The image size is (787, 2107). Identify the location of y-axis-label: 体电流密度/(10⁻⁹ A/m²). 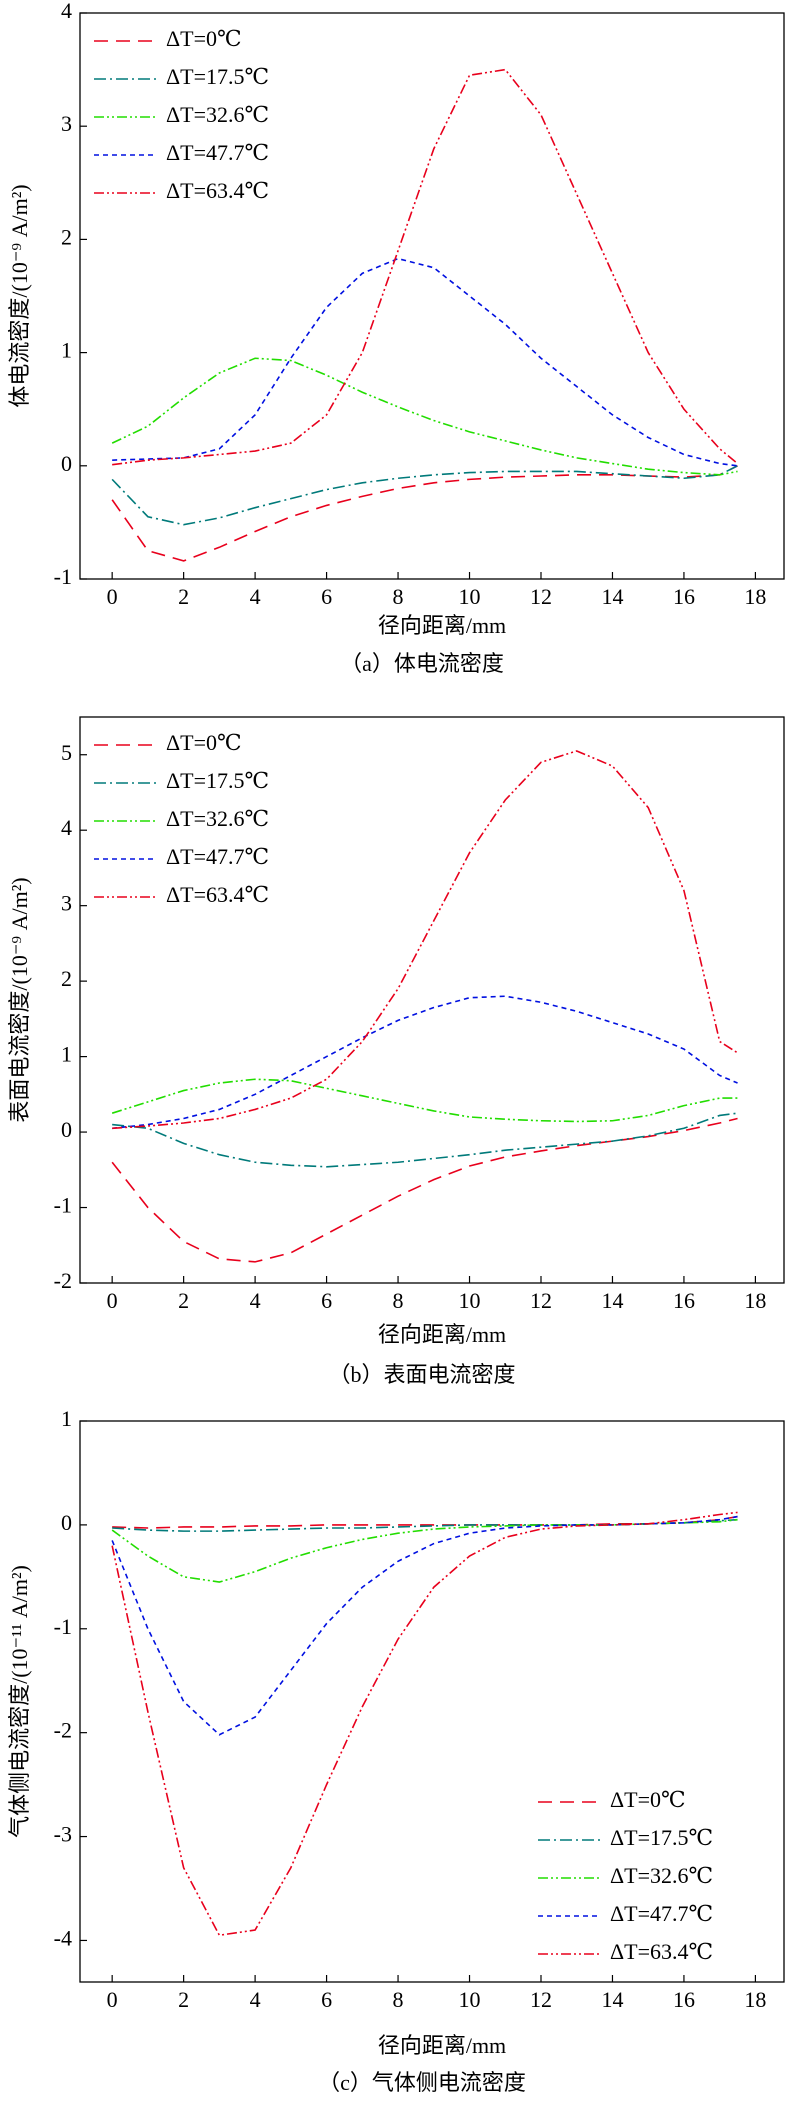
(19, 295).